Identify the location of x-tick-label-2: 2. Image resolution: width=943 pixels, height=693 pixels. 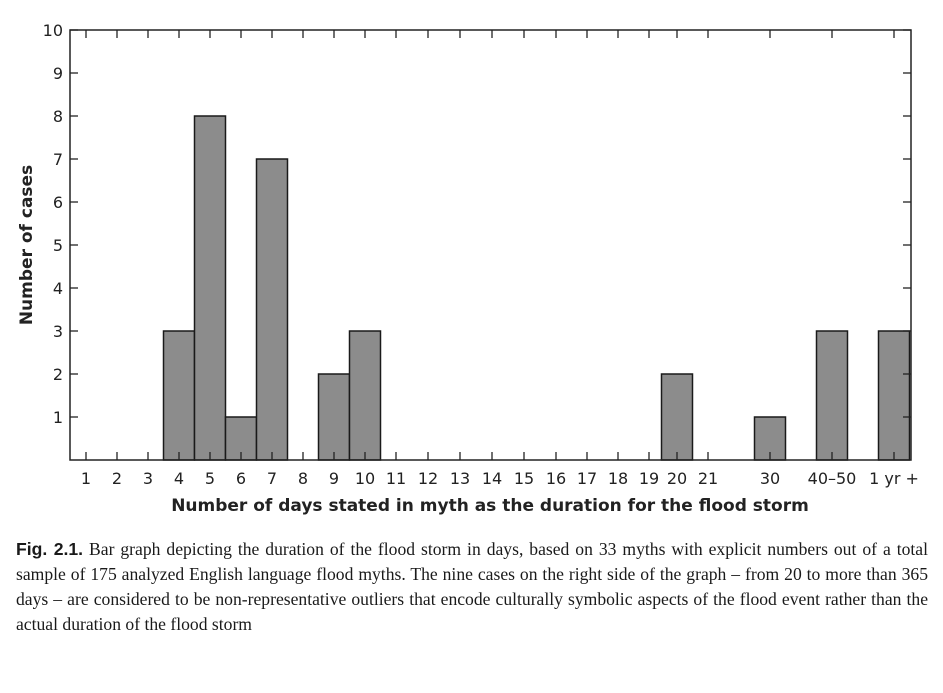
(117, 478).